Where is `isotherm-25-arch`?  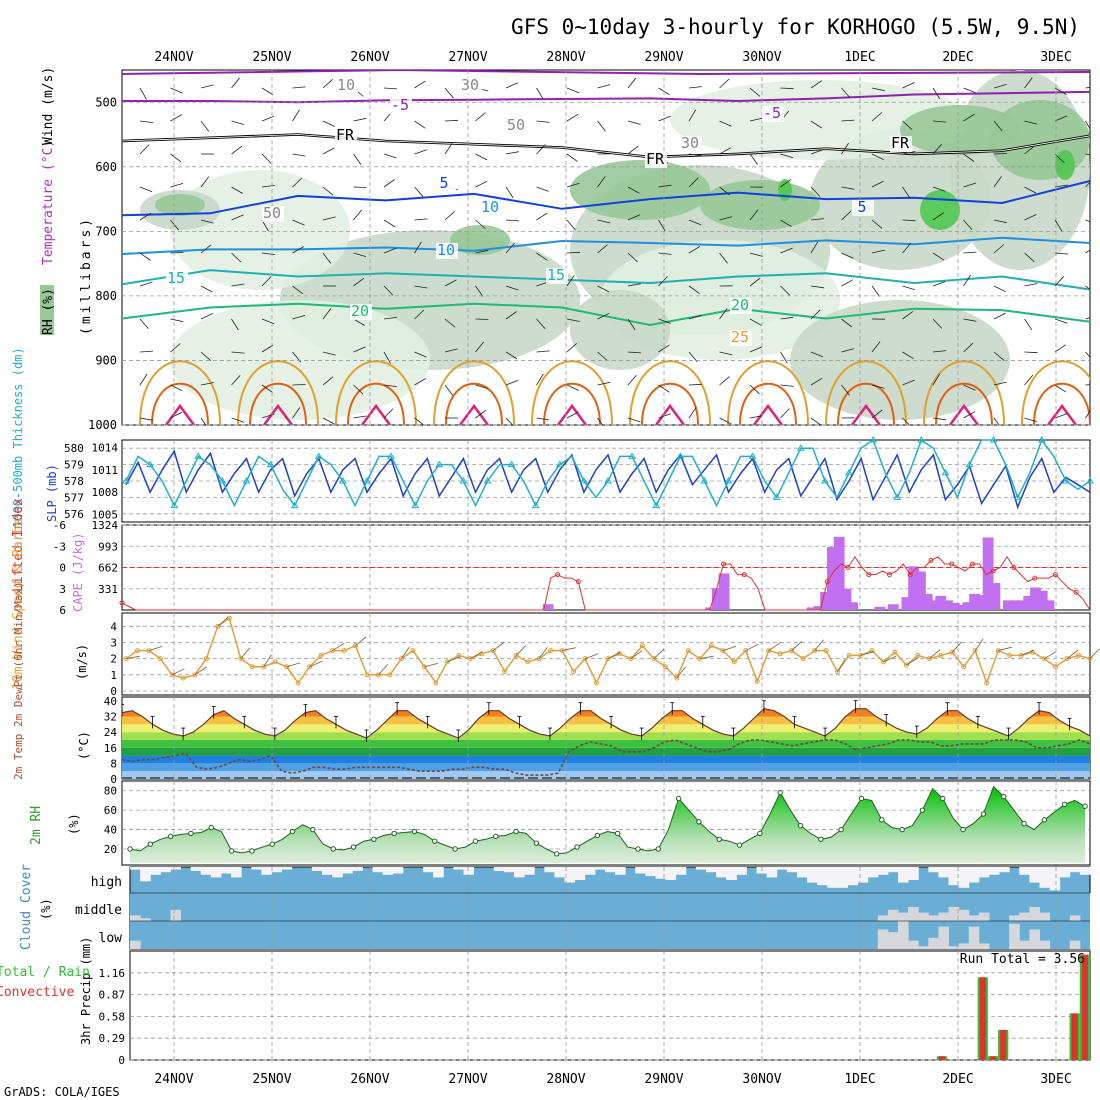 isotherm-25-arch is located at coordinates (180, 392).